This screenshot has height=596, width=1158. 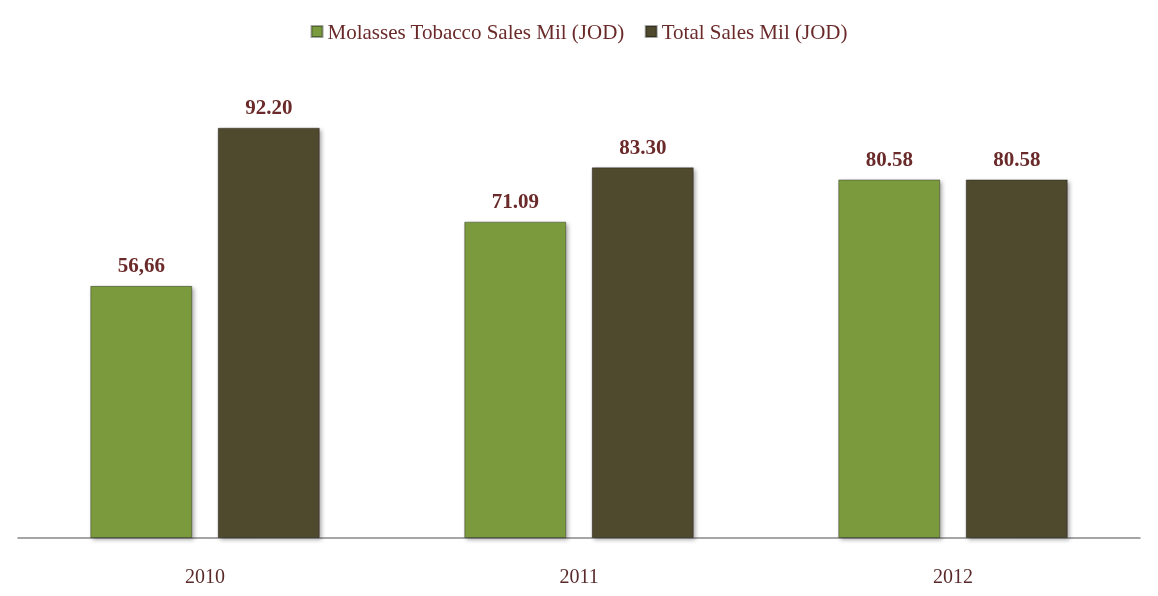 What do you see at coordinates (515, 201) in the screenshot?
I see `data-label: 71.09` at bounding box center [515, 201].